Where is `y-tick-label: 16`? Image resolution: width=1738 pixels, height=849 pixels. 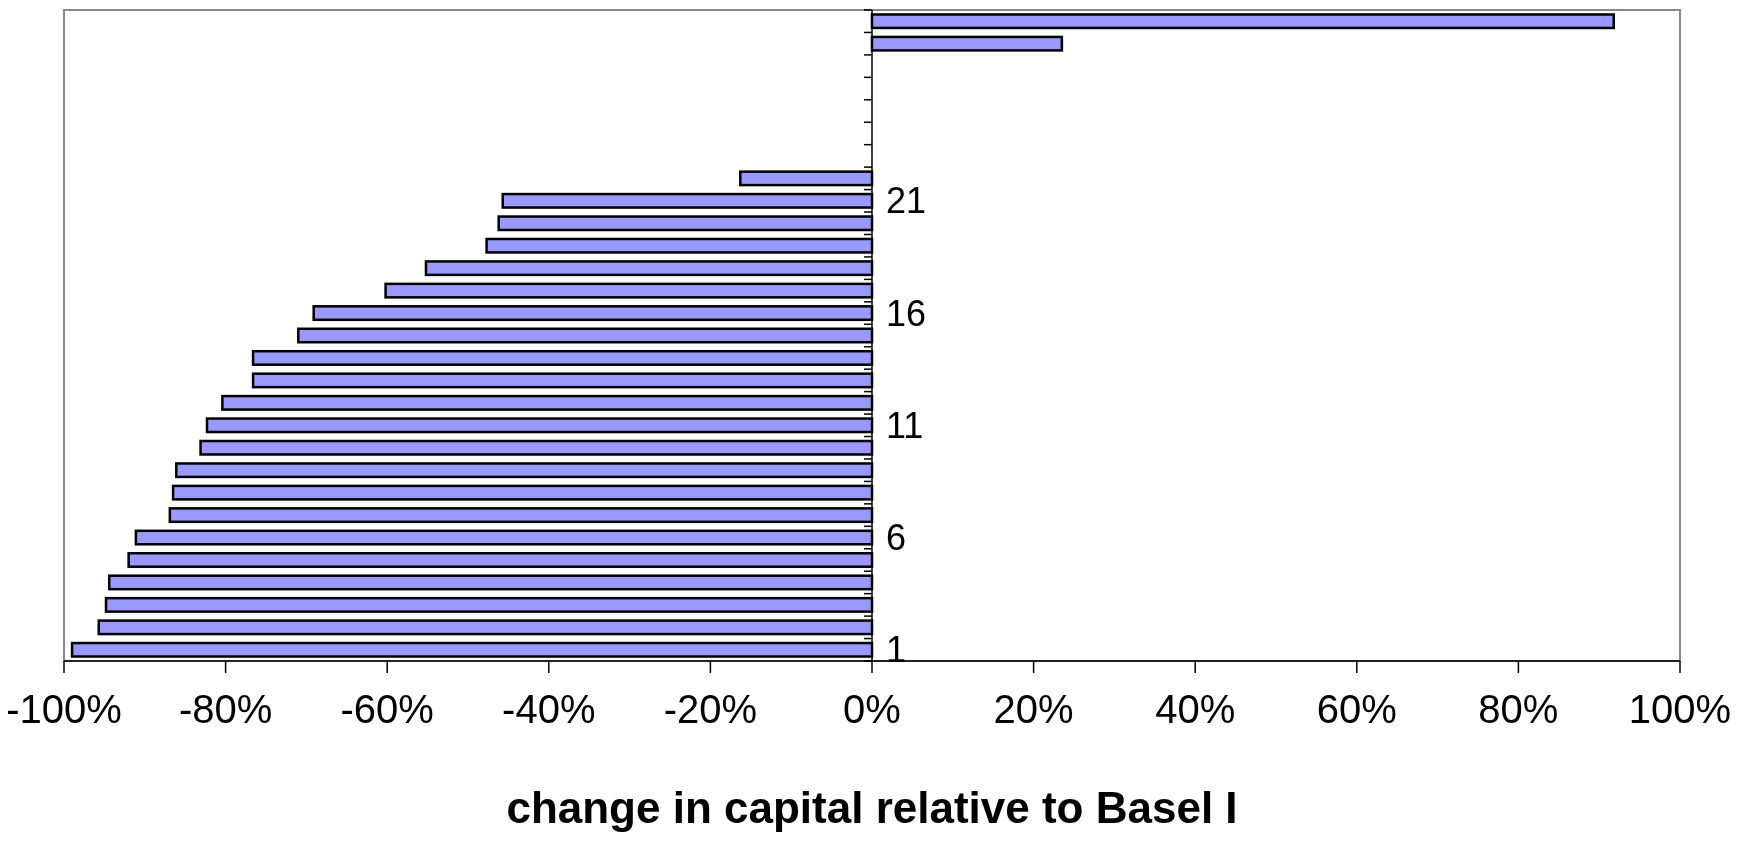 y-tick-label: 16 is located at coordinates (906, 313).